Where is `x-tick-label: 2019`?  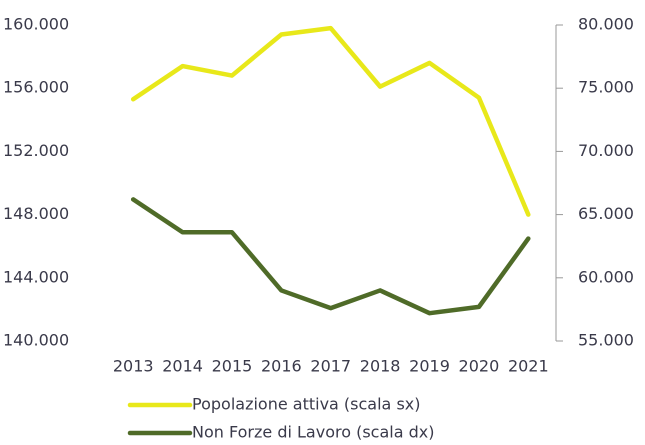 x-tick-label: 2019 is located at coordinates (429, 366).